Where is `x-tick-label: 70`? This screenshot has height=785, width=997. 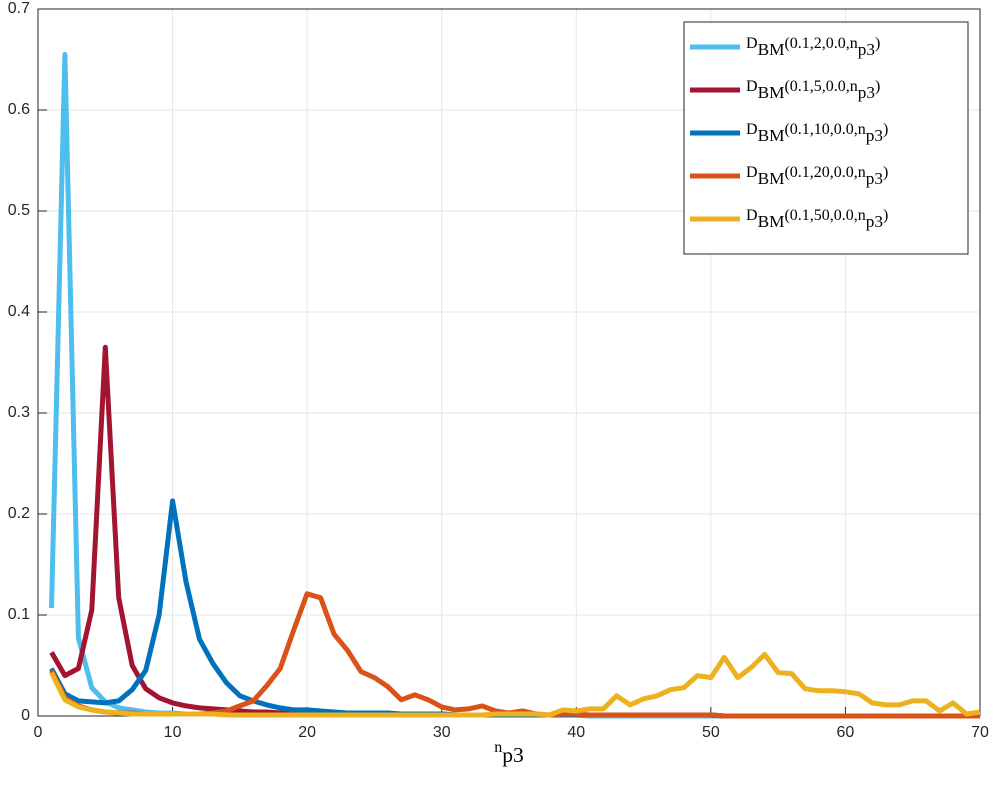
x-tick-label: 70 is located at coordinates (980, 732).